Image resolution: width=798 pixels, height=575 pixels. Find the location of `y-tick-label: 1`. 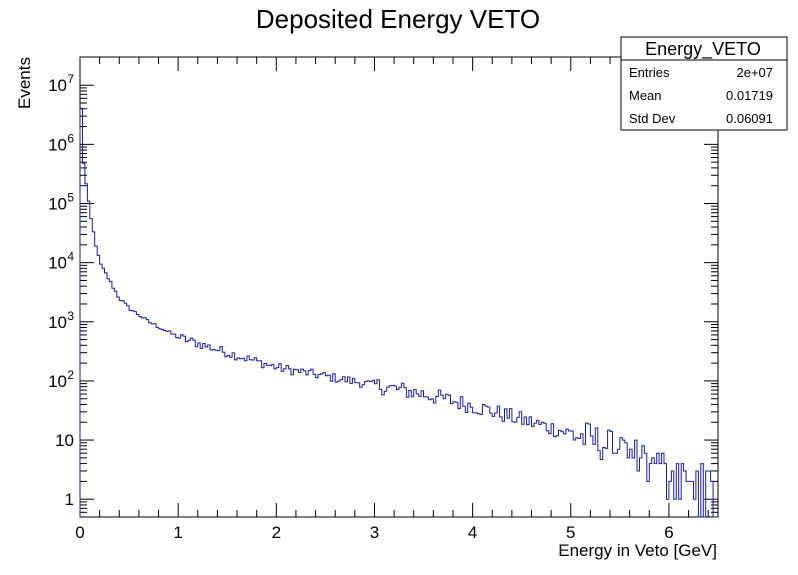

y-tick-label: 1 is located at coordinates (69, 499).